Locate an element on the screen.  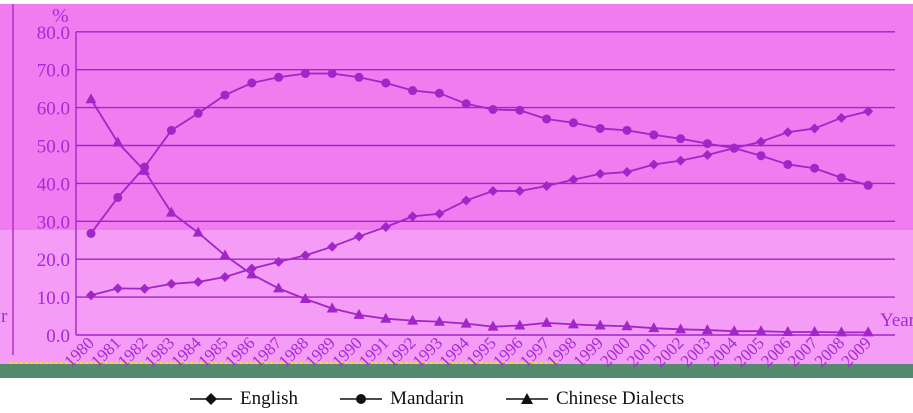
legend-label-mandarin: Mandarin is located at coordinates (427, 398).